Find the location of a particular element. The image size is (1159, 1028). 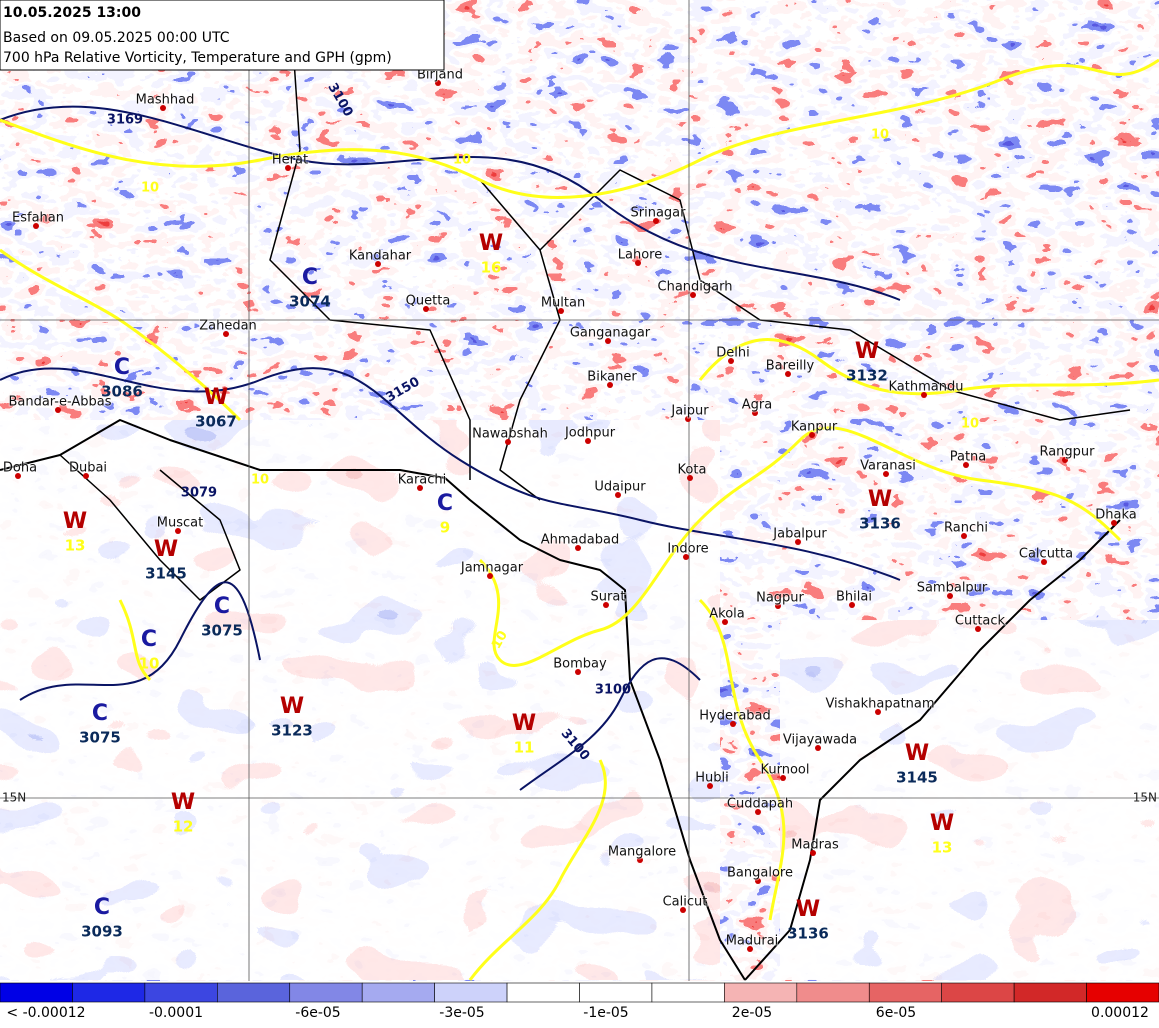

city-label: Cuttack is located at coordinates (980, 621).